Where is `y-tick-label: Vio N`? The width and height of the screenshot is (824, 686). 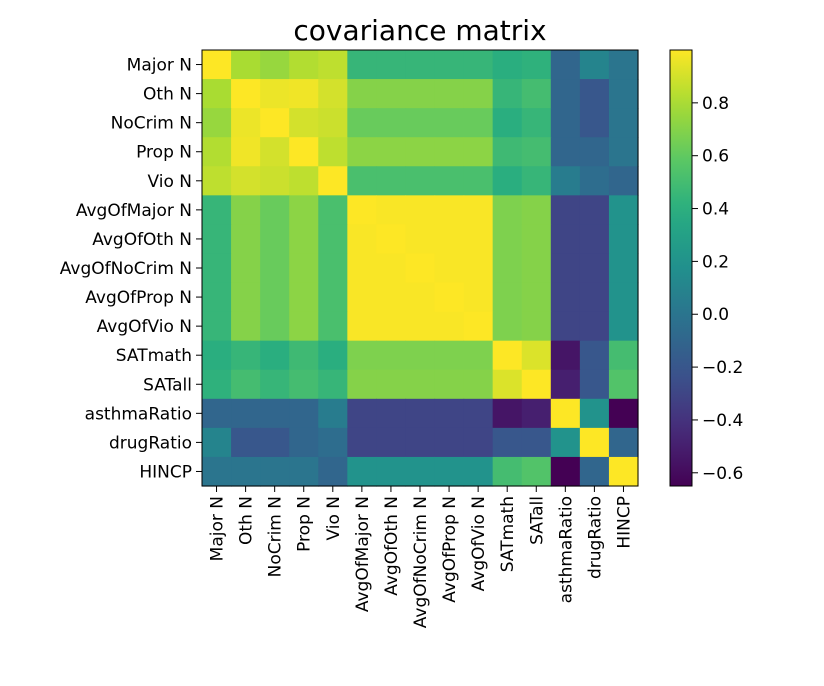 y-tick-label: Vio N is located at coordinates (169, 182).